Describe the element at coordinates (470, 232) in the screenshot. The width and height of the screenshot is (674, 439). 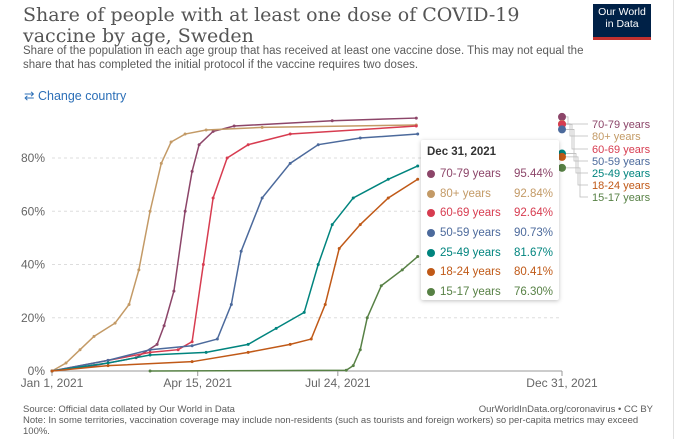
I see `tooltip-series-name: 50-59 years` at that location.